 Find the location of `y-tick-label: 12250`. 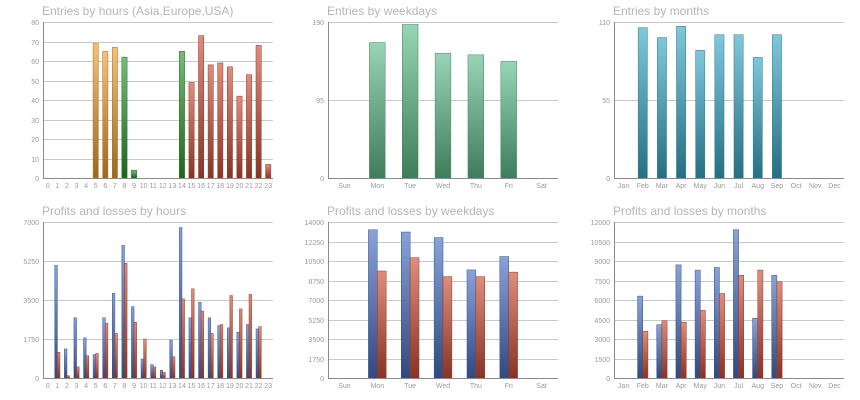

y-tick-label: 12250 is located at coordinates (315, 243).